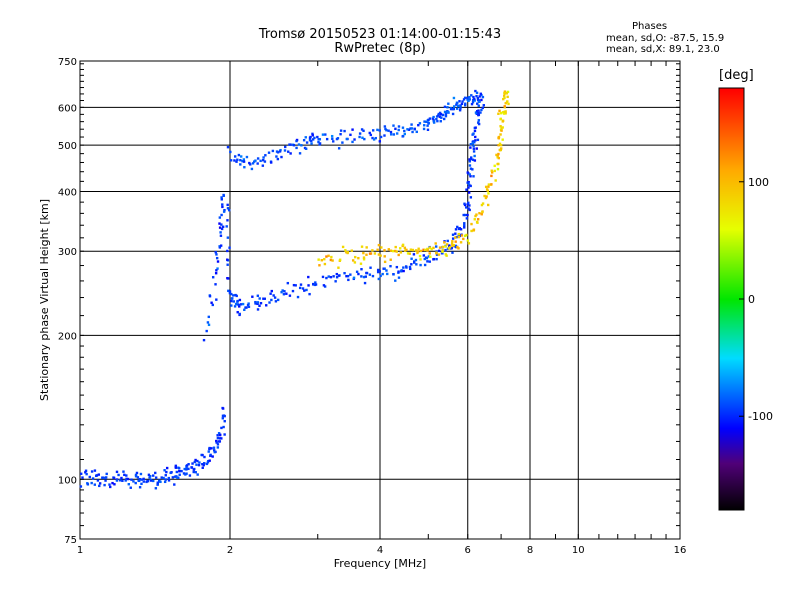 This screenshot has width=800, height=604. Describe the element at coordinates (760, 416) in the screenshot. I see `colorbar-tick-label: -100` at that location.